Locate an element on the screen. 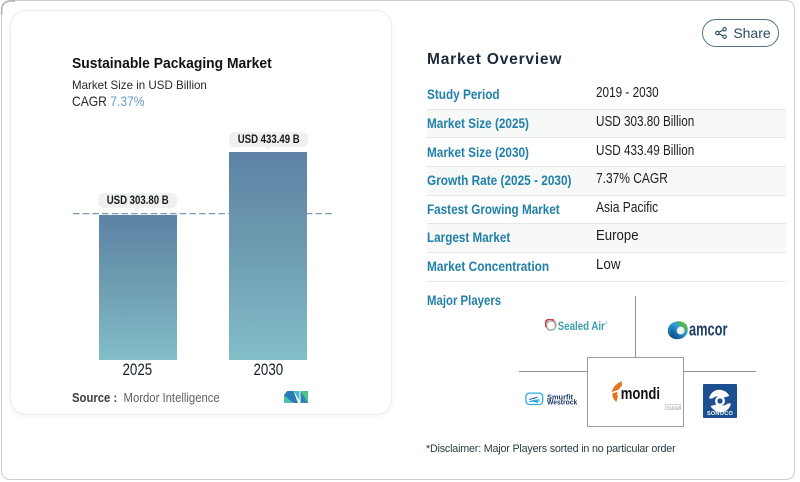  svg-text: Sealed Air is located at coordinates (581, 326).